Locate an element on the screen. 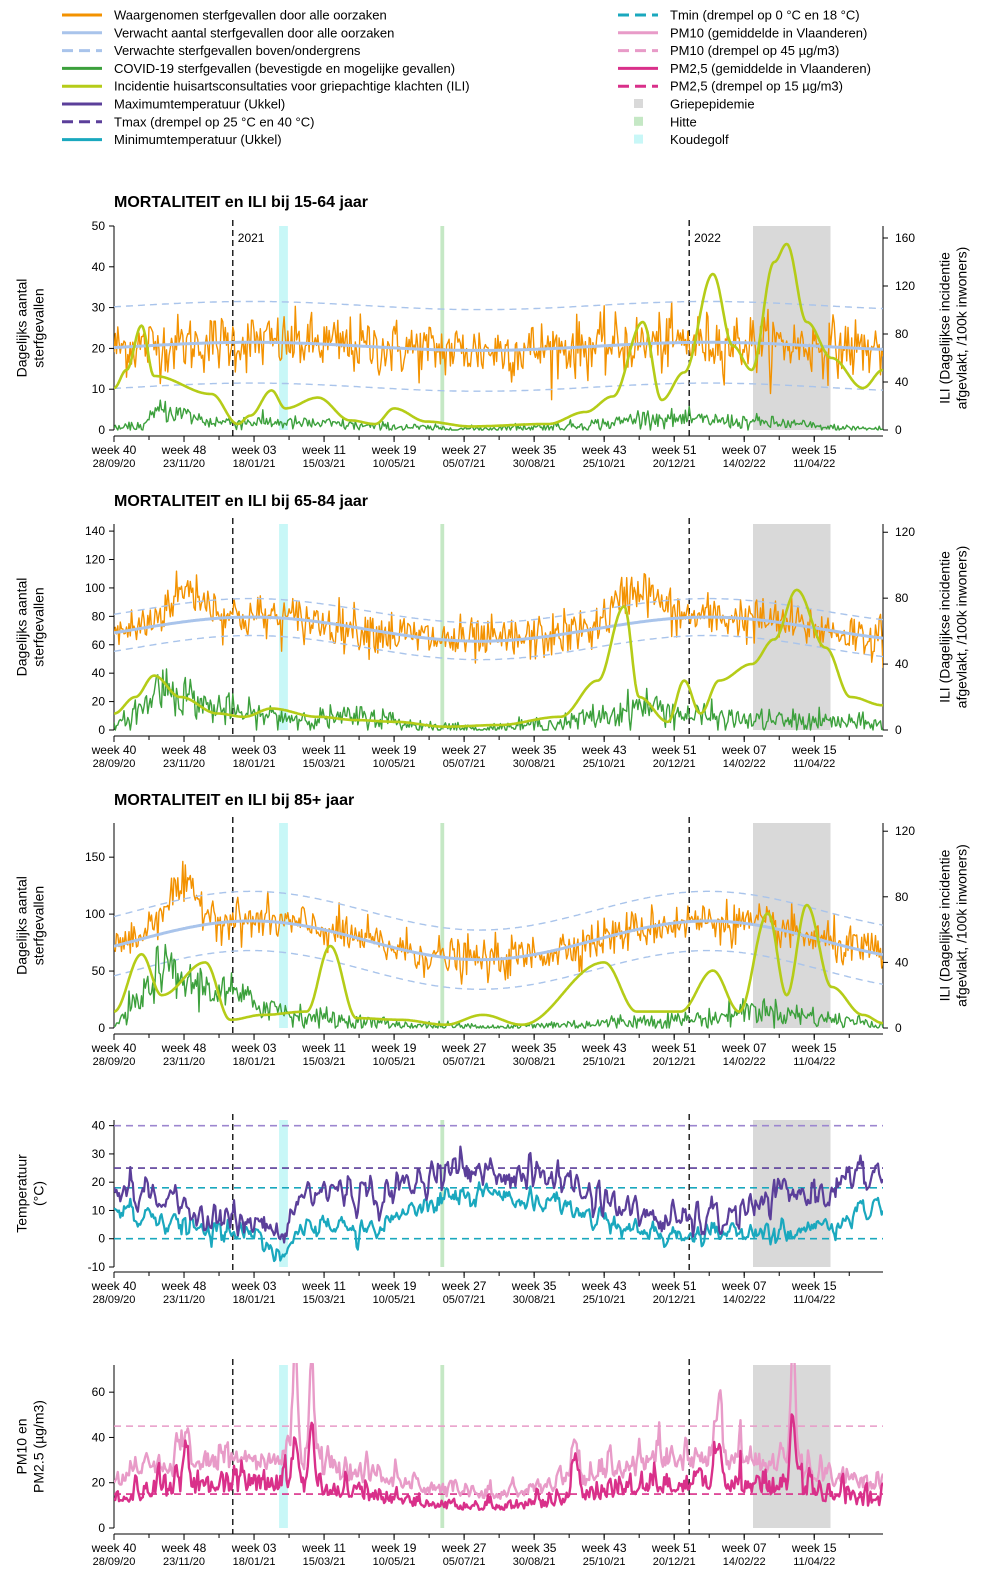 The width and height of the screenshot is (985, 1588). legend-label: Koudegolf is located at coordinates (699, 139).